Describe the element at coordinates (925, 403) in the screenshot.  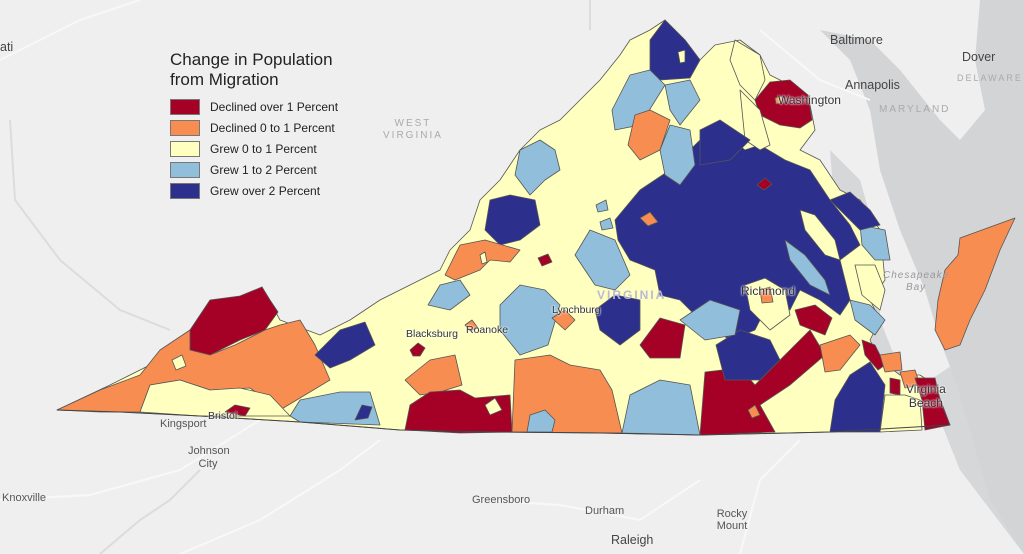
I see `city-label-line: Beach` at that location.